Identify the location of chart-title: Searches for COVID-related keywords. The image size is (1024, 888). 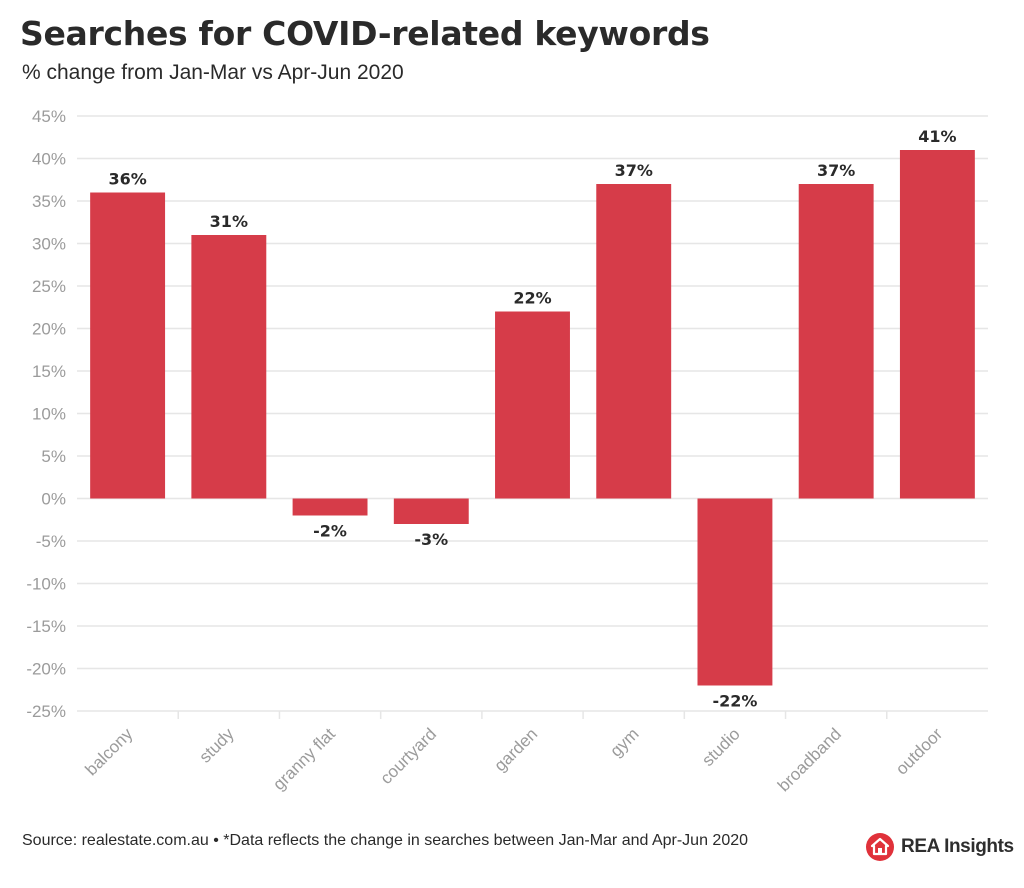
(365, 33).